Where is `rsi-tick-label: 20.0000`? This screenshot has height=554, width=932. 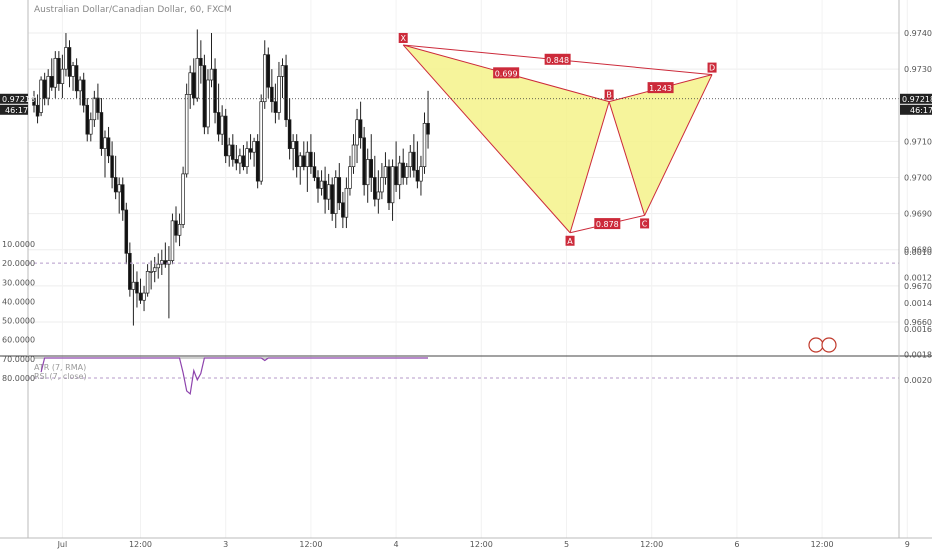
rsi-tick-label: 20.0000 is located at coordinates (18, 263).